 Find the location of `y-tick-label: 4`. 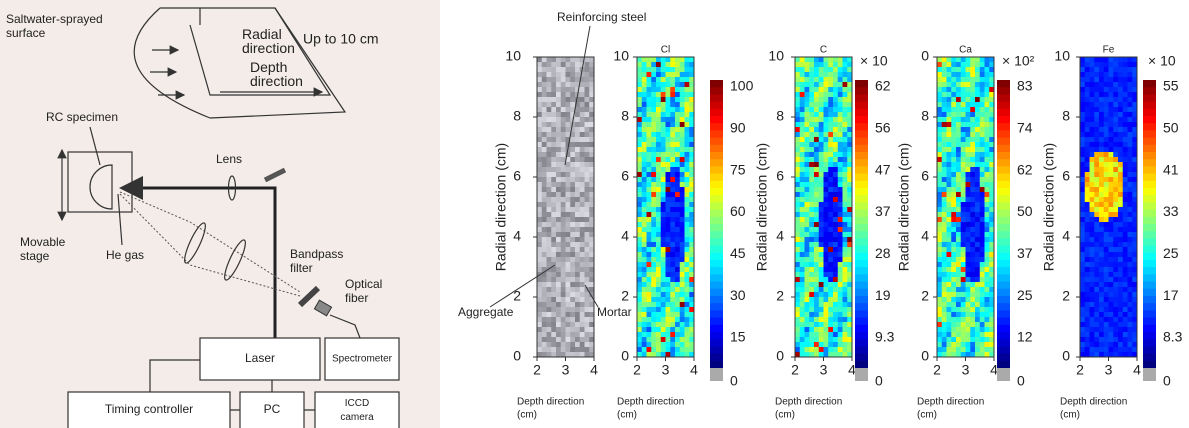

y-tick-label: 4 is located at coordinates (925, 236).